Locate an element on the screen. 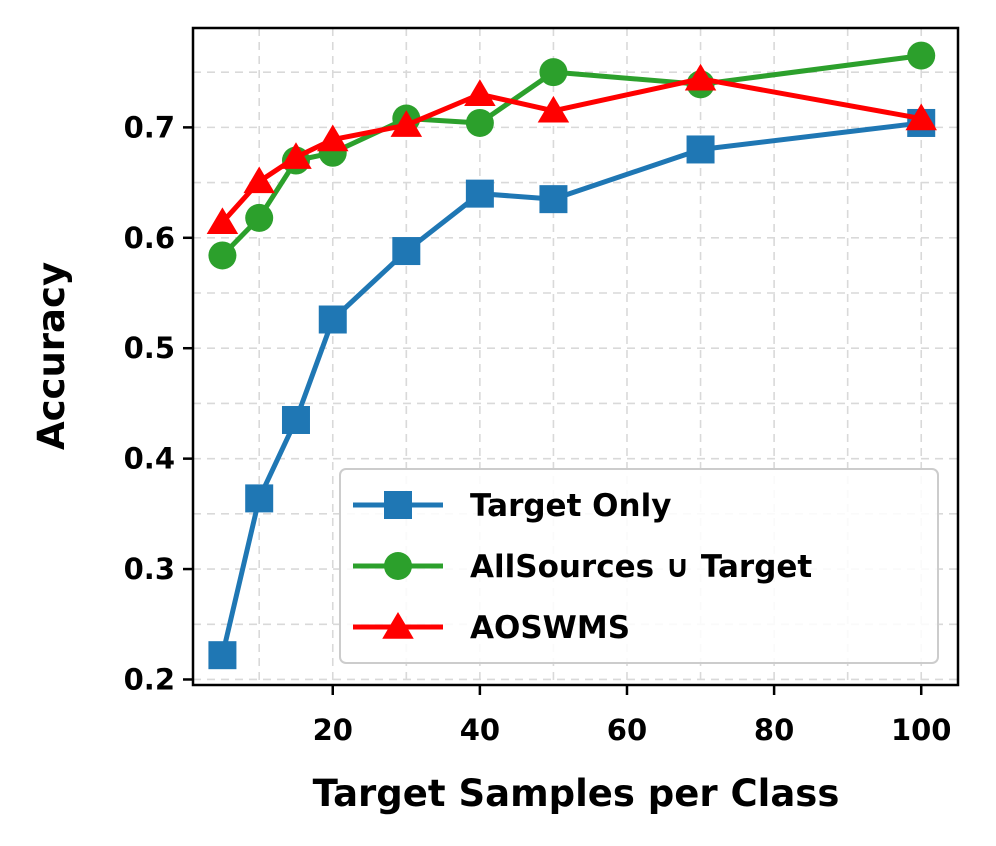  legend-label: AllSources ∪ Target is located at coordinates (641, 567).